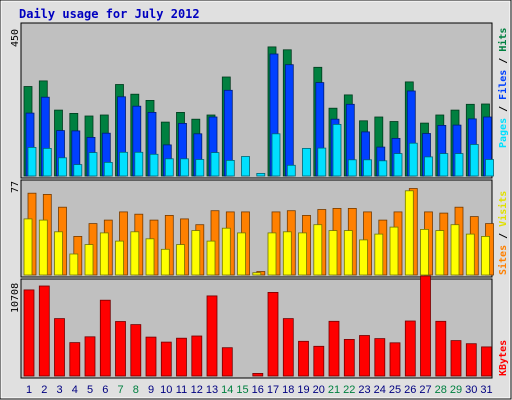  Describe the element at coordinates (105, 390) in the screenshot. I see `x-tick-label-day-6: 6` at that location.